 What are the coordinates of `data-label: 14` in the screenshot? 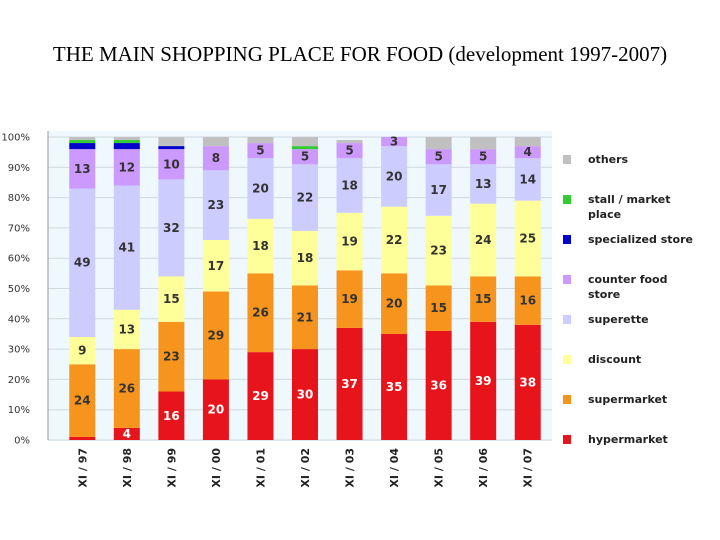 It's located at (527, 179).